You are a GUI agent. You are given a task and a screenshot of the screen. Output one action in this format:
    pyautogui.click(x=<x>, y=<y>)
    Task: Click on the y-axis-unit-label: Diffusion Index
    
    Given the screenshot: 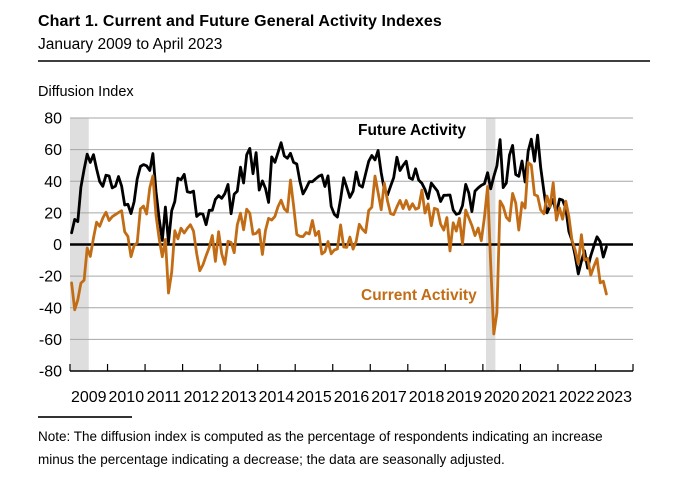 What is the action you would take?
    pyautogui.click(x=86, y=92)
    